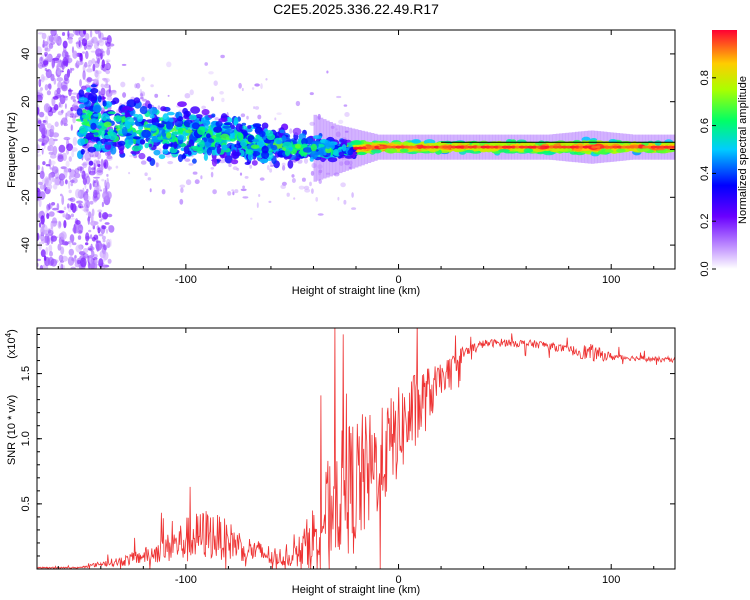 The height and width of the screenshot is (600, 750). What do you see at coordinates (356, 291) in the screenshot?
I see `spectrogram-xlabel: Height of straight line (km)` at bounding box center [356, 291].